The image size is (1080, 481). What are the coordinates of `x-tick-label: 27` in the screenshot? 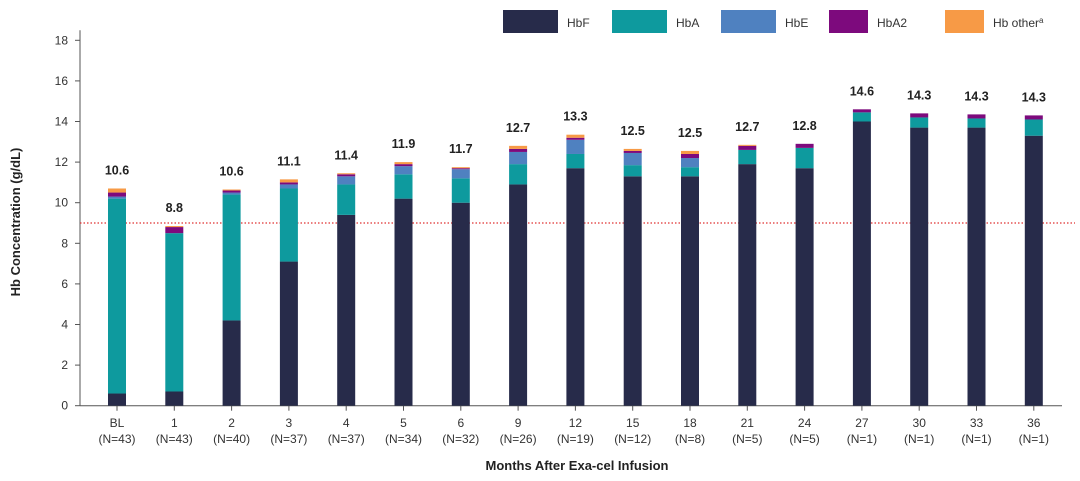 It's located at (862, 423).